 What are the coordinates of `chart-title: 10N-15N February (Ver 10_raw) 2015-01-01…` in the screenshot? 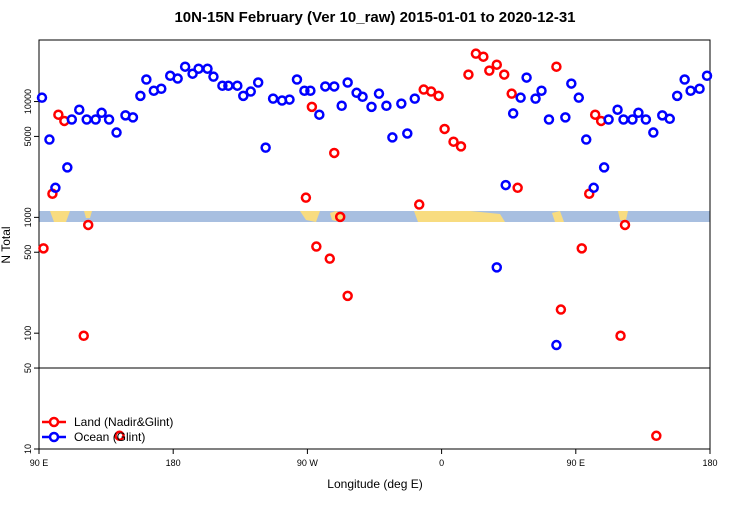 It's located at (374, 17).